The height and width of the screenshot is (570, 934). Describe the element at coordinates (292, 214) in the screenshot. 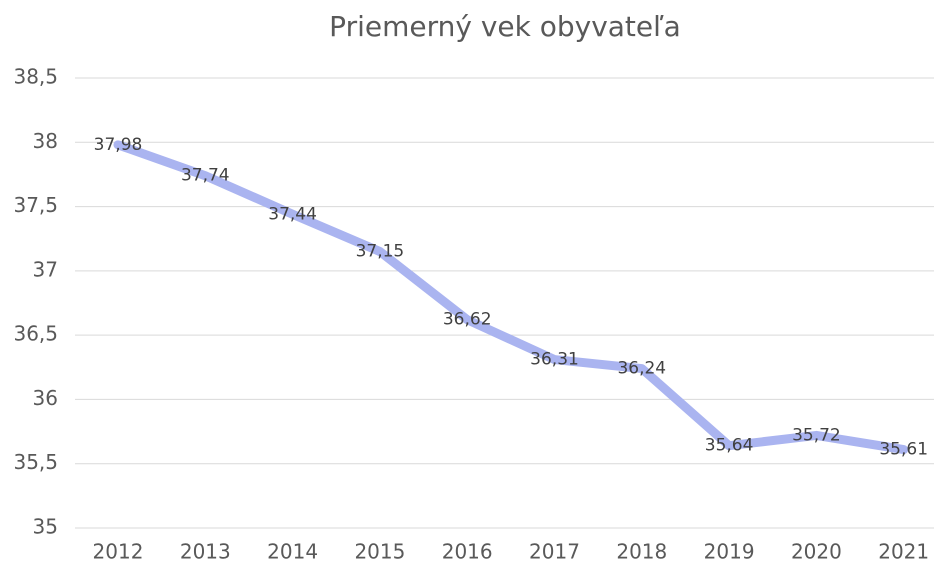

I see `data-label: 37,44` at that location.